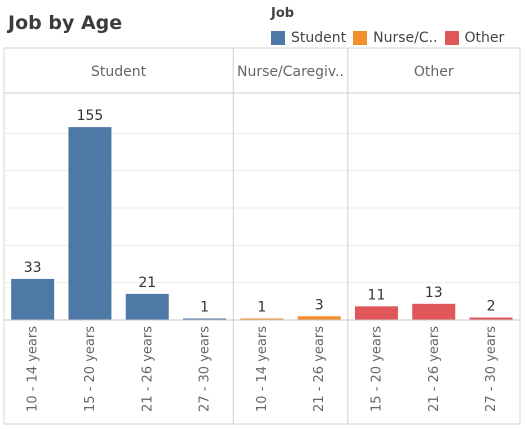  I want to click on data-label: 2, so click(491, 307).